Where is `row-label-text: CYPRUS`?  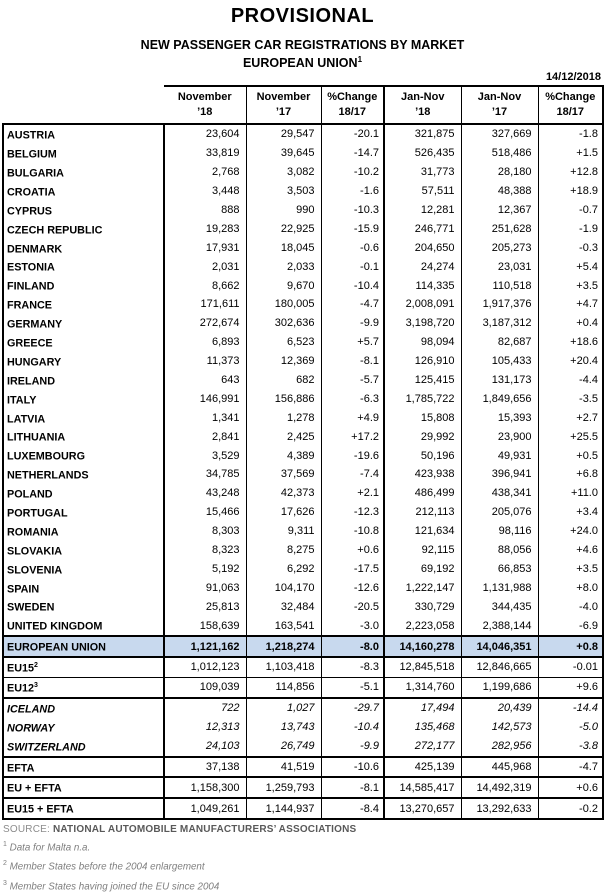 row-label-text: CYPRUS is located at coordinates (29, 211).